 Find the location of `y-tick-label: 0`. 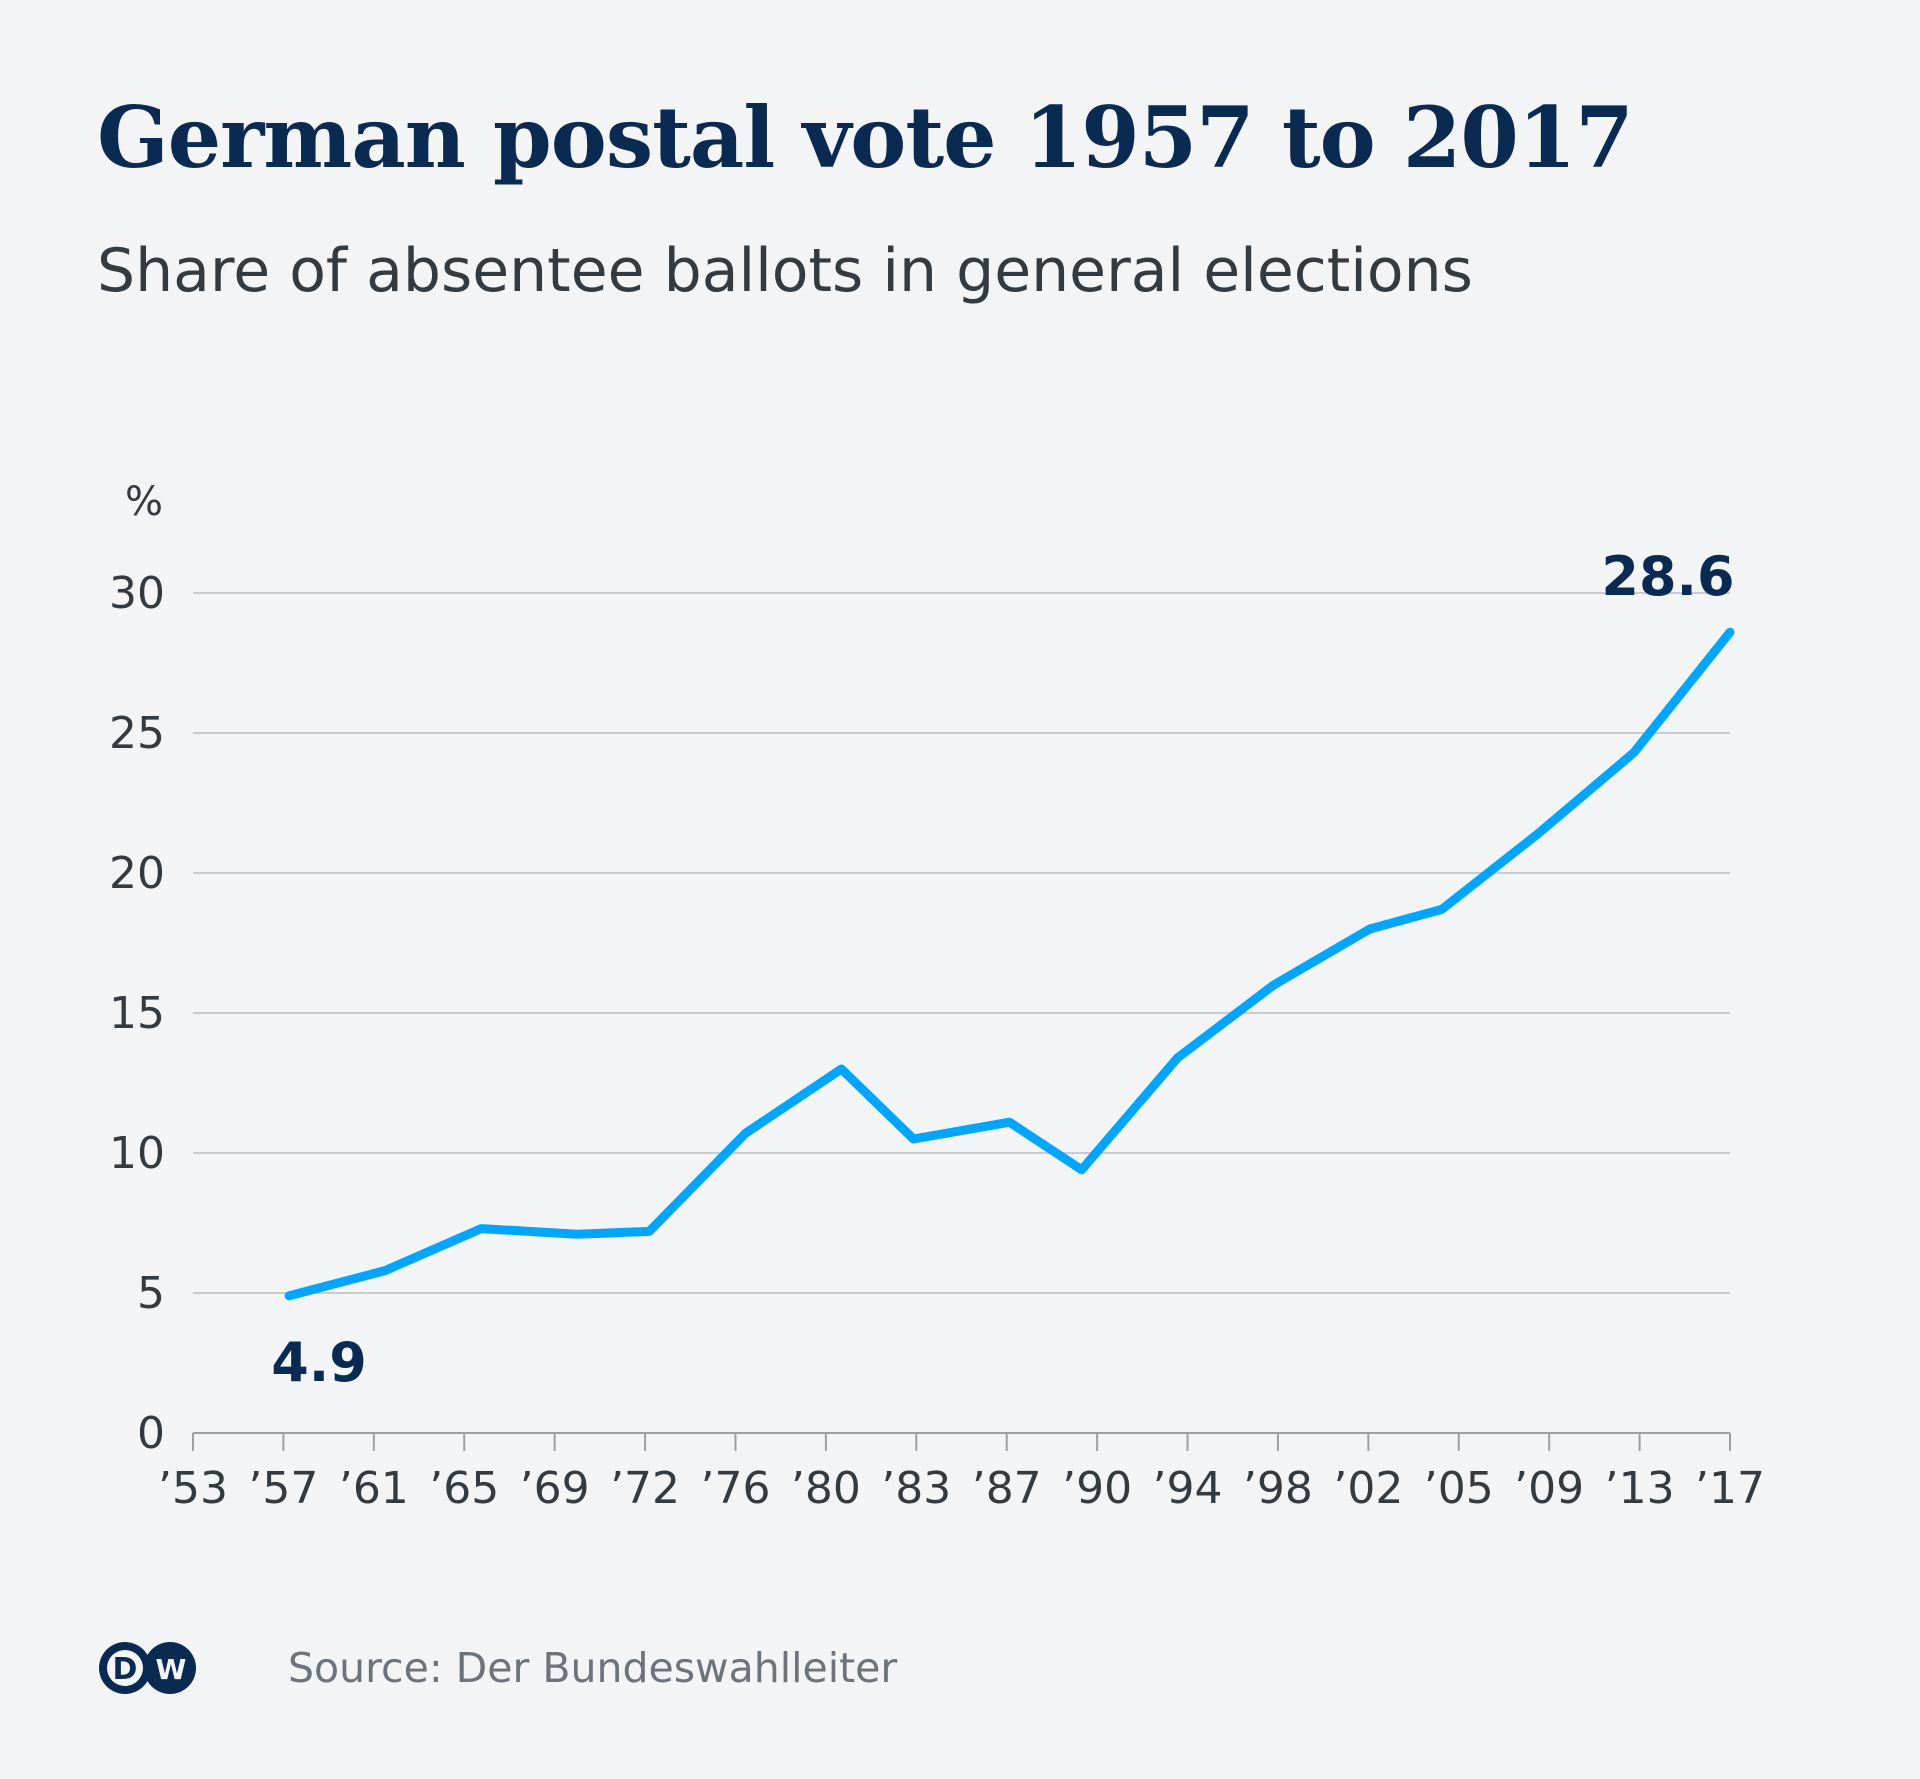

y-tick-label: 0 is located at coordinates (151, 1433).